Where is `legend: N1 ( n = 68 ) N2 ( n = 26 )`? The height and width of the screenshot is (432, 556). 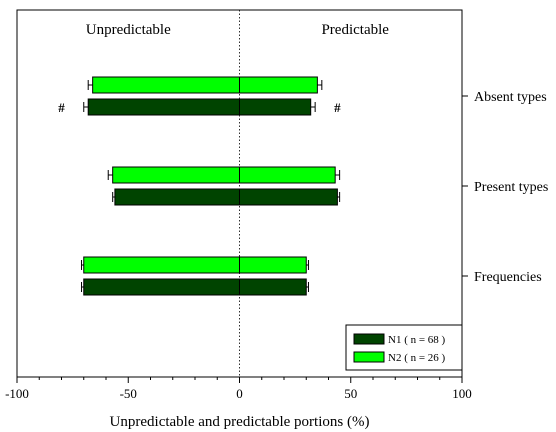 legend: N1 ( n = 68 ) N2 ( n = 26 ) is located at coordinates (404, 347).